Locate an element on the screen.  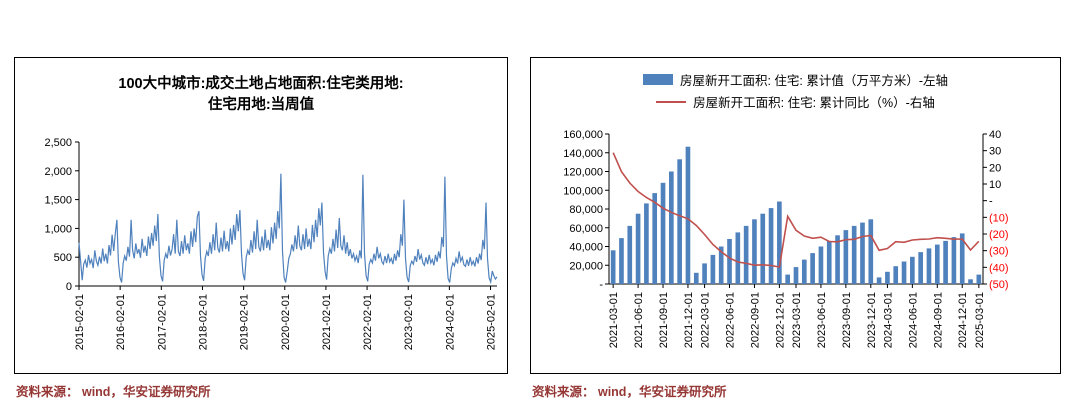
svg-text: 40,000 is located at coordinates (586, 248).